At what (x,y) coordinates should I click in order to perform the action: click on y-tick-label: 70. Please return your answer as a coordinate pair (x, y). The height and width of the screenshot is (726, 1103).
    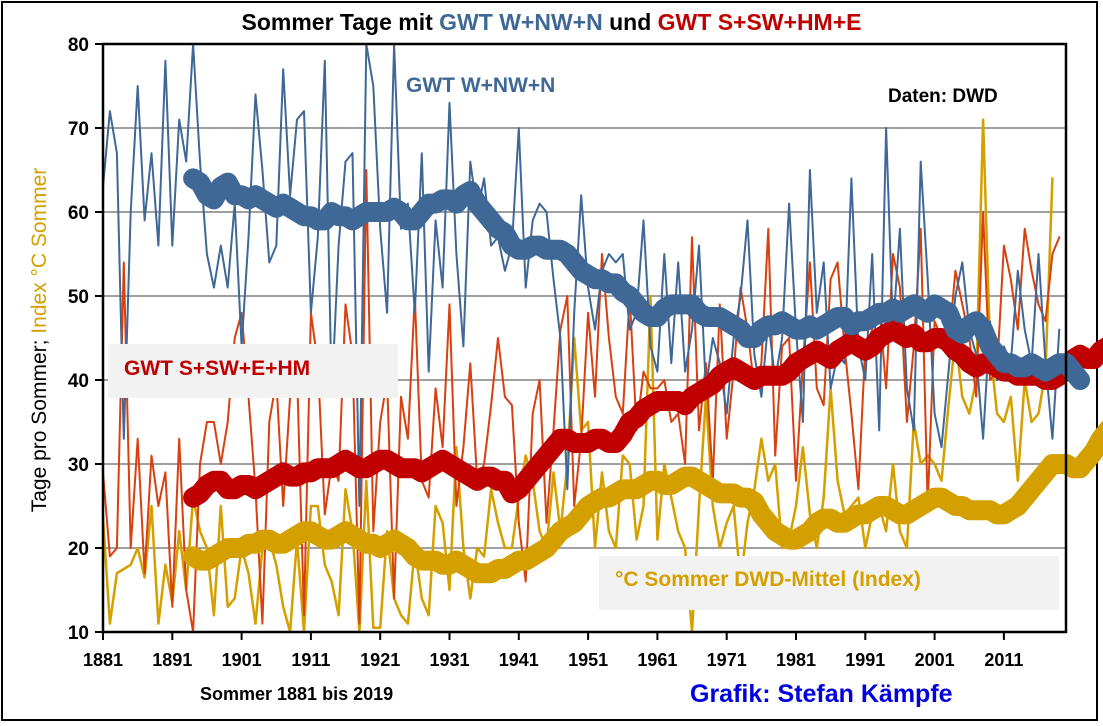
    Looking at the image, I should click on (78, 129).